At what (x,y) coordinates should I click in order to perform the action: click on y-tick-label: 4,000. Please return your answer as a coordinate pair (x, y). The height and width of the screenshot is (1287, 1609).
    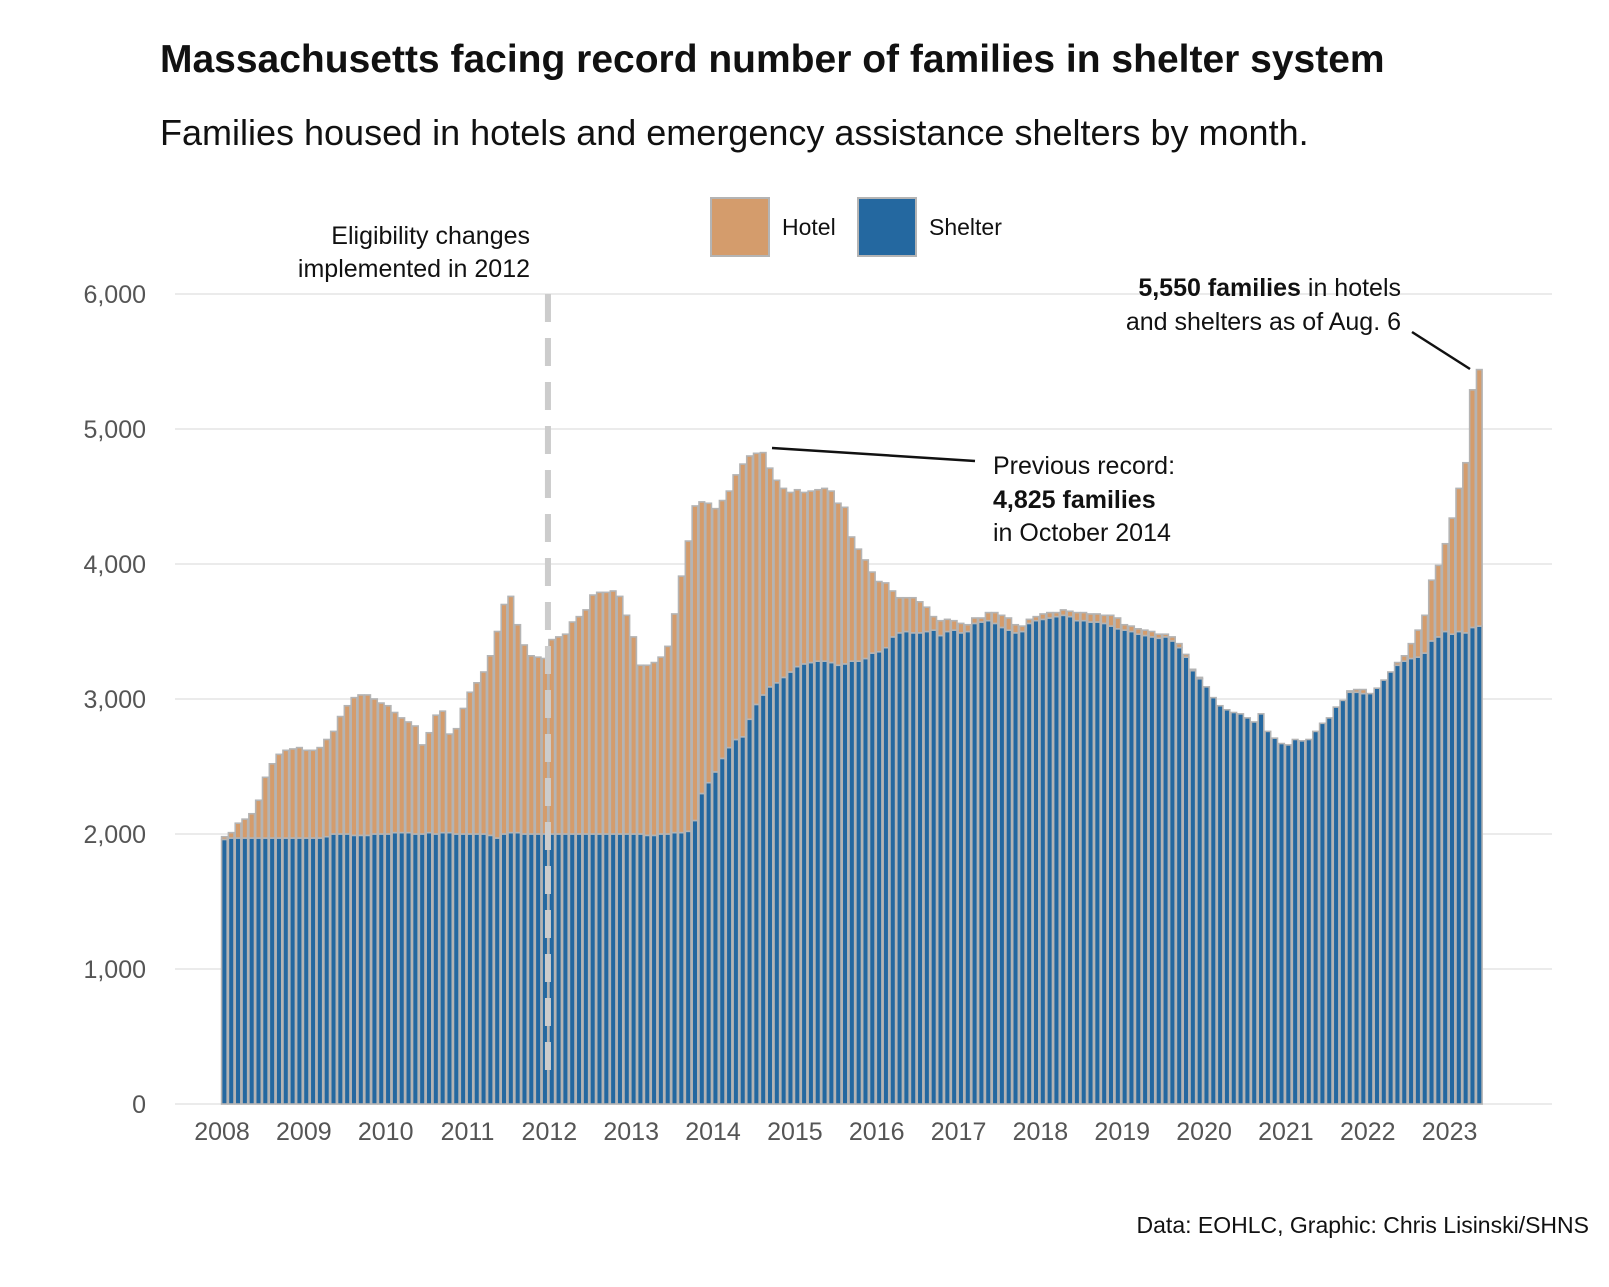
    Looking at the image, I should click on (114, 565).